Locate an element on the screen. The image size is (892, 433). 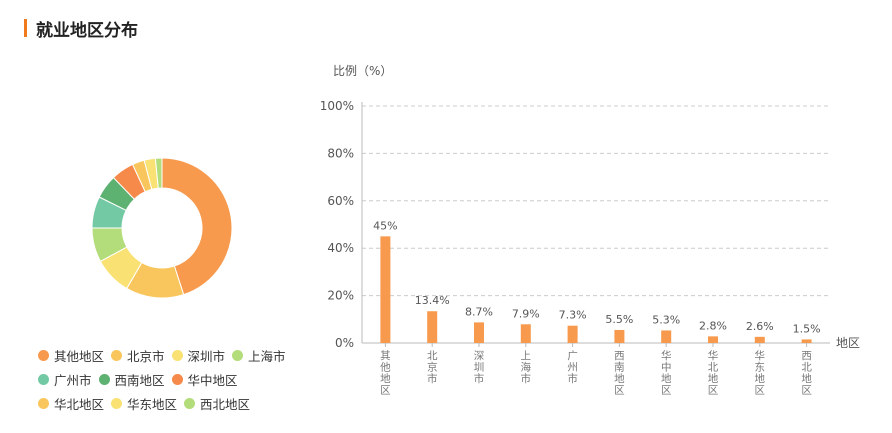
bar-value-label: 13.4% is located at coordinates (432, 300).